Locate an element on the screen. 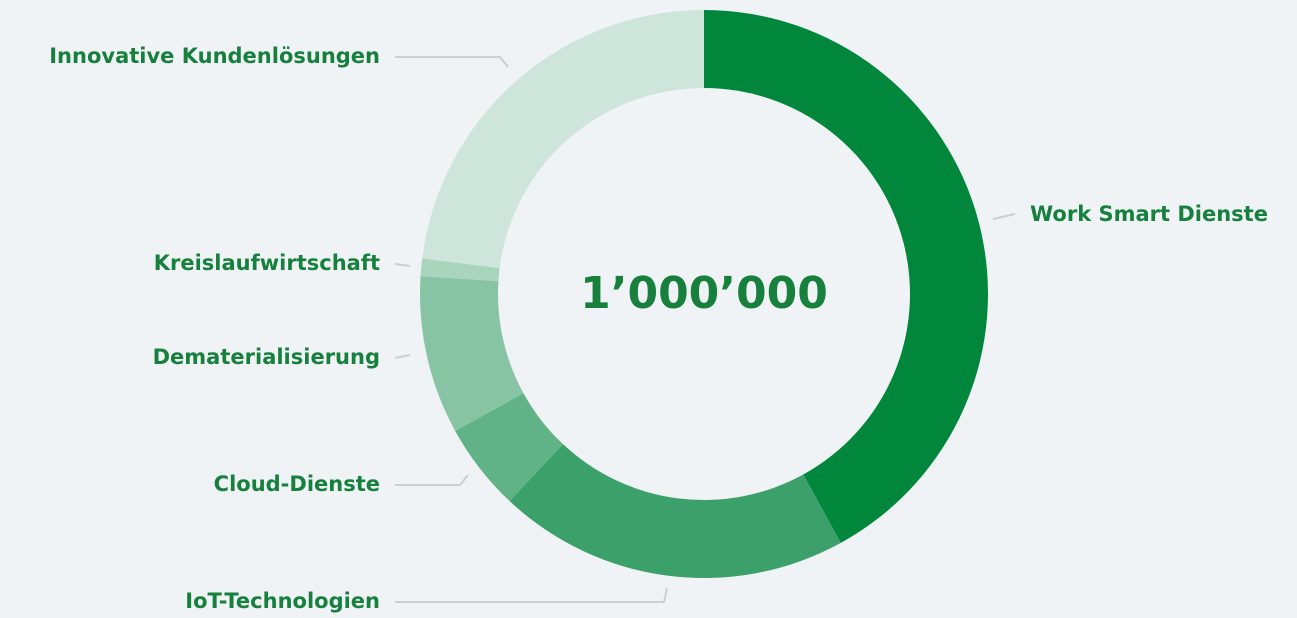 The width and height of the screenshot is (1297, 618). segment-label: Cloud-Dienste is located at coordinates (297, 484).